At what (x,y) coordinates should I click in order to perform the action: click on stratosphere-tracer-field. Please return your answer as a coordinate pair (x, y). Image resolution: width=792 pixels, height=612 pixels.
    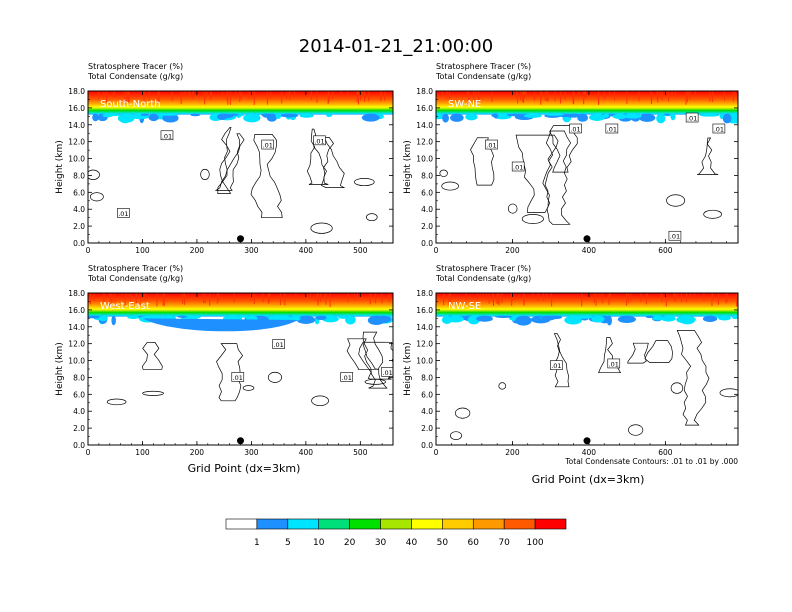
    Looking at the image, I should click on (587, 103).